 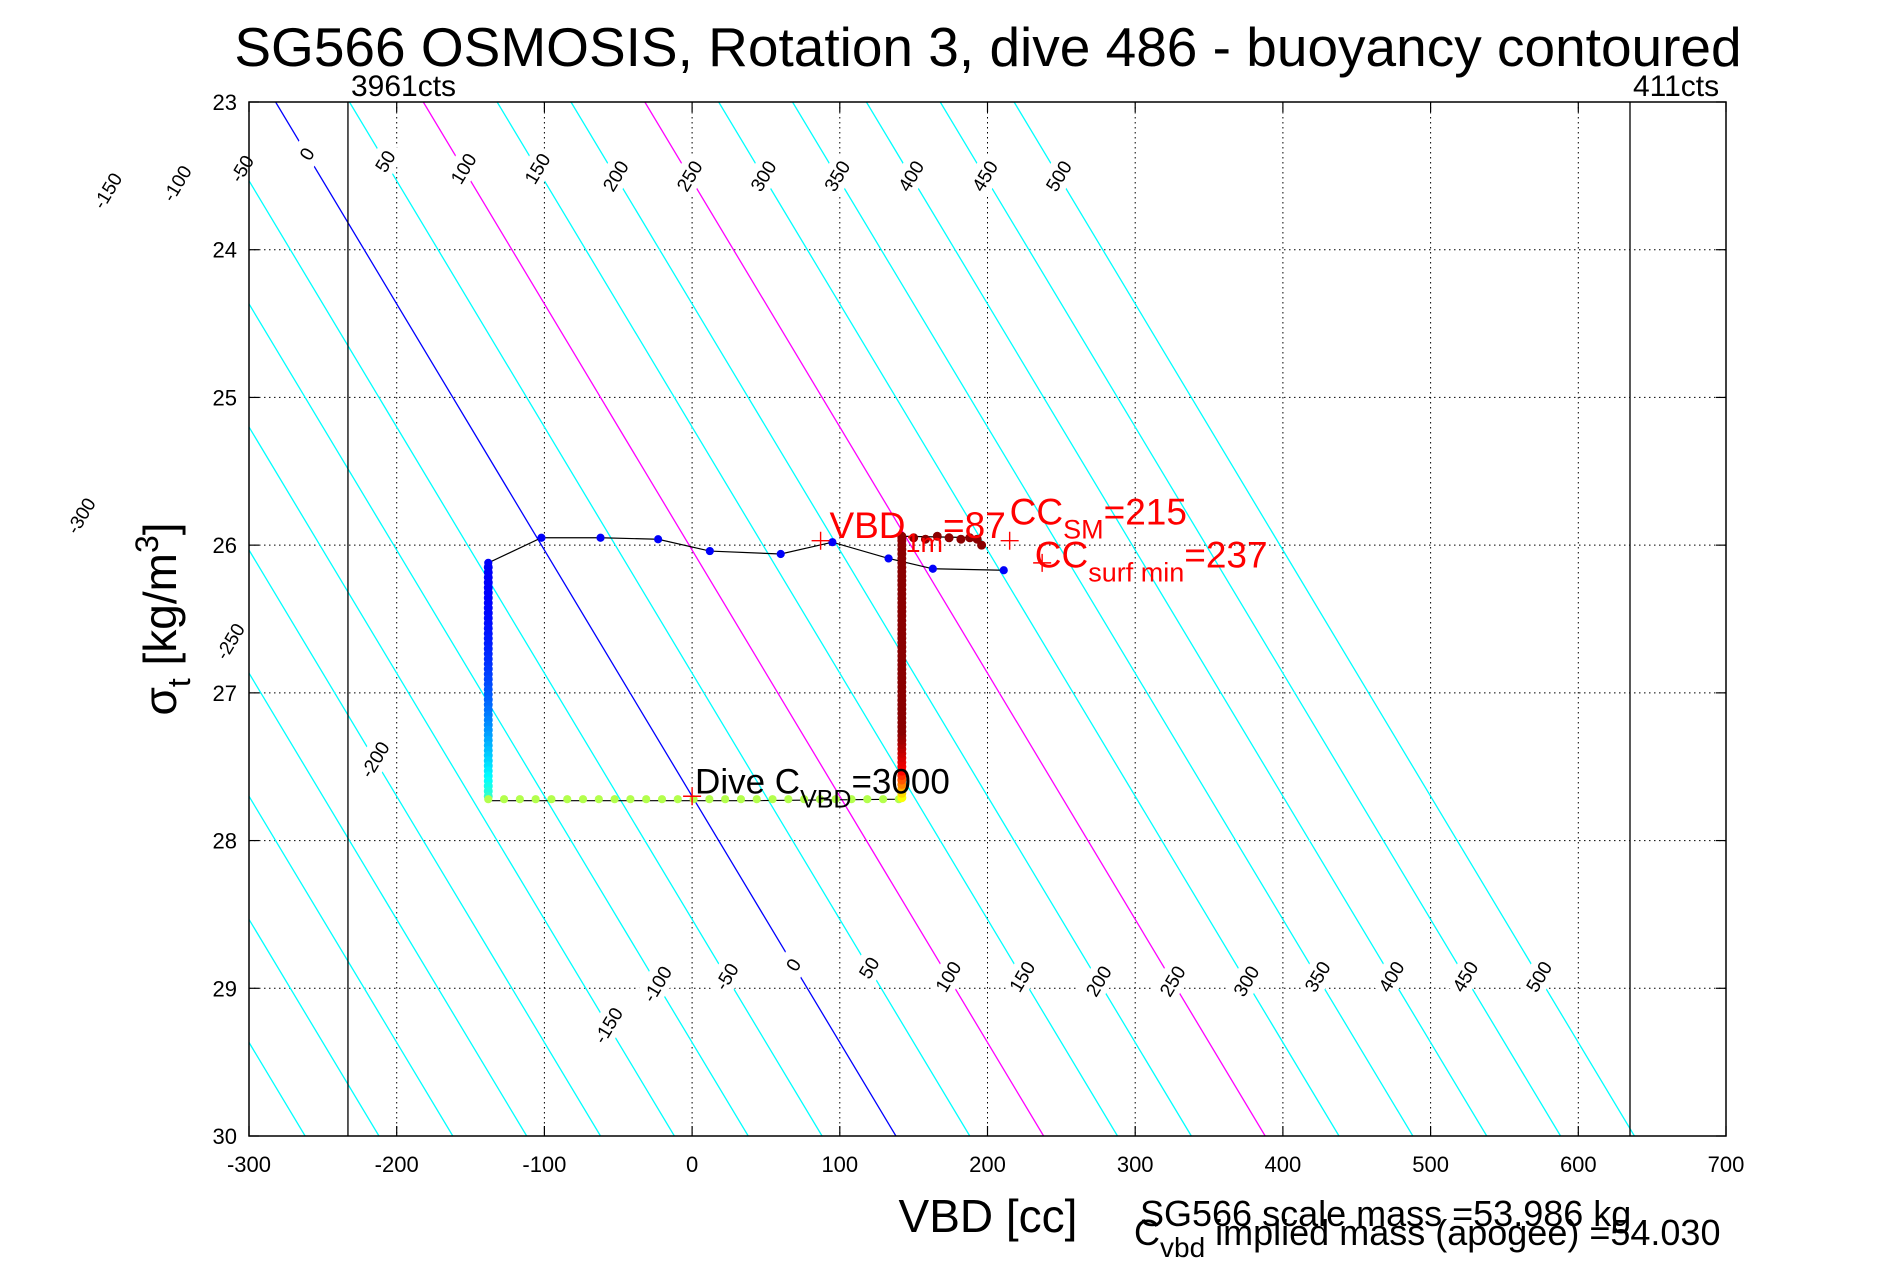 I want to click on x-tick-label: 600, so click(x=1578, y=1164).